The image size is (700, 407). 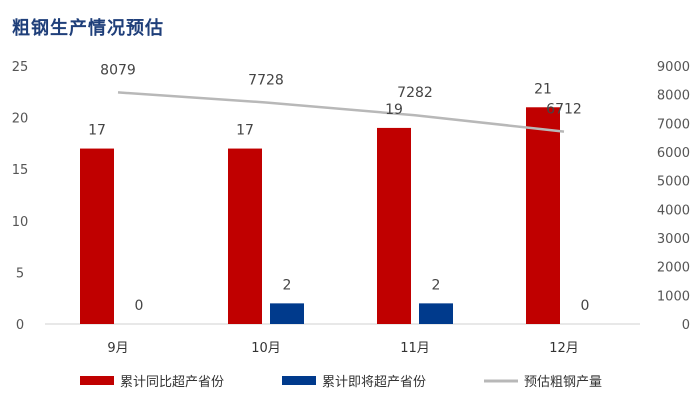 What do you see at coordinates (20, 222) in the screenshot?
I see `y-left-tick-label: 10` at bounding box center [20, 222].